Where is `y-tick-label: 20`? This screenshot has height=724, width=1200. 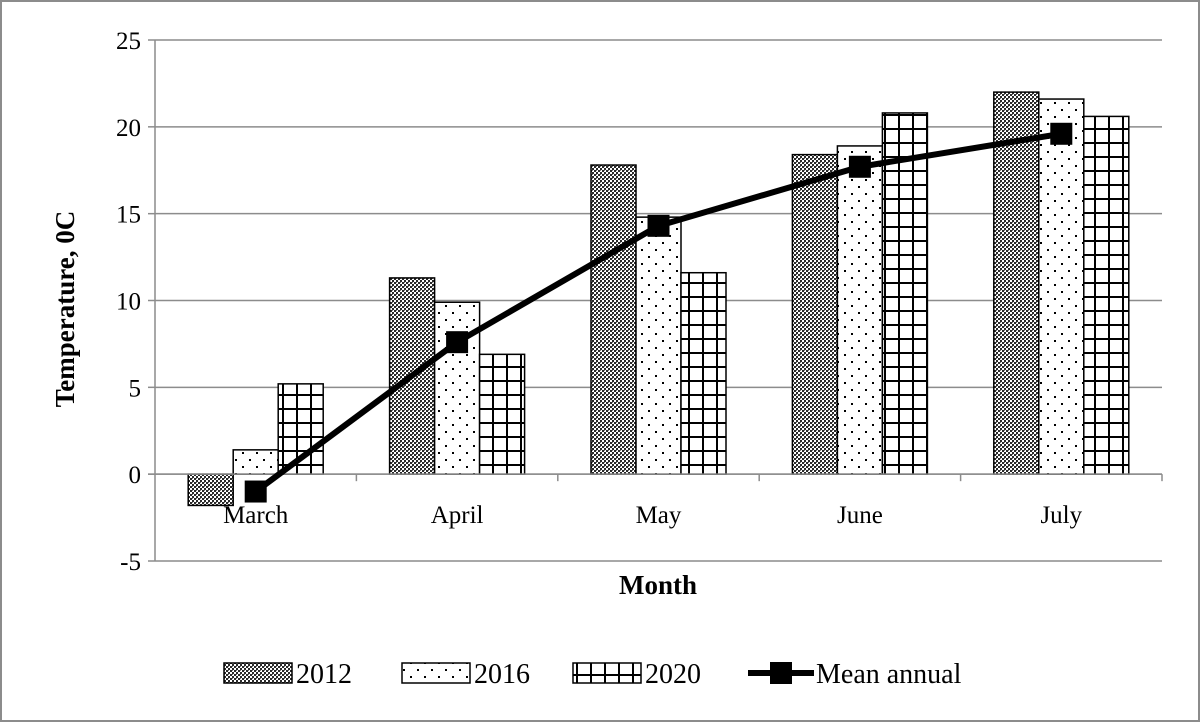
y-tick-label: 20 is located at coordinates (128, 128).